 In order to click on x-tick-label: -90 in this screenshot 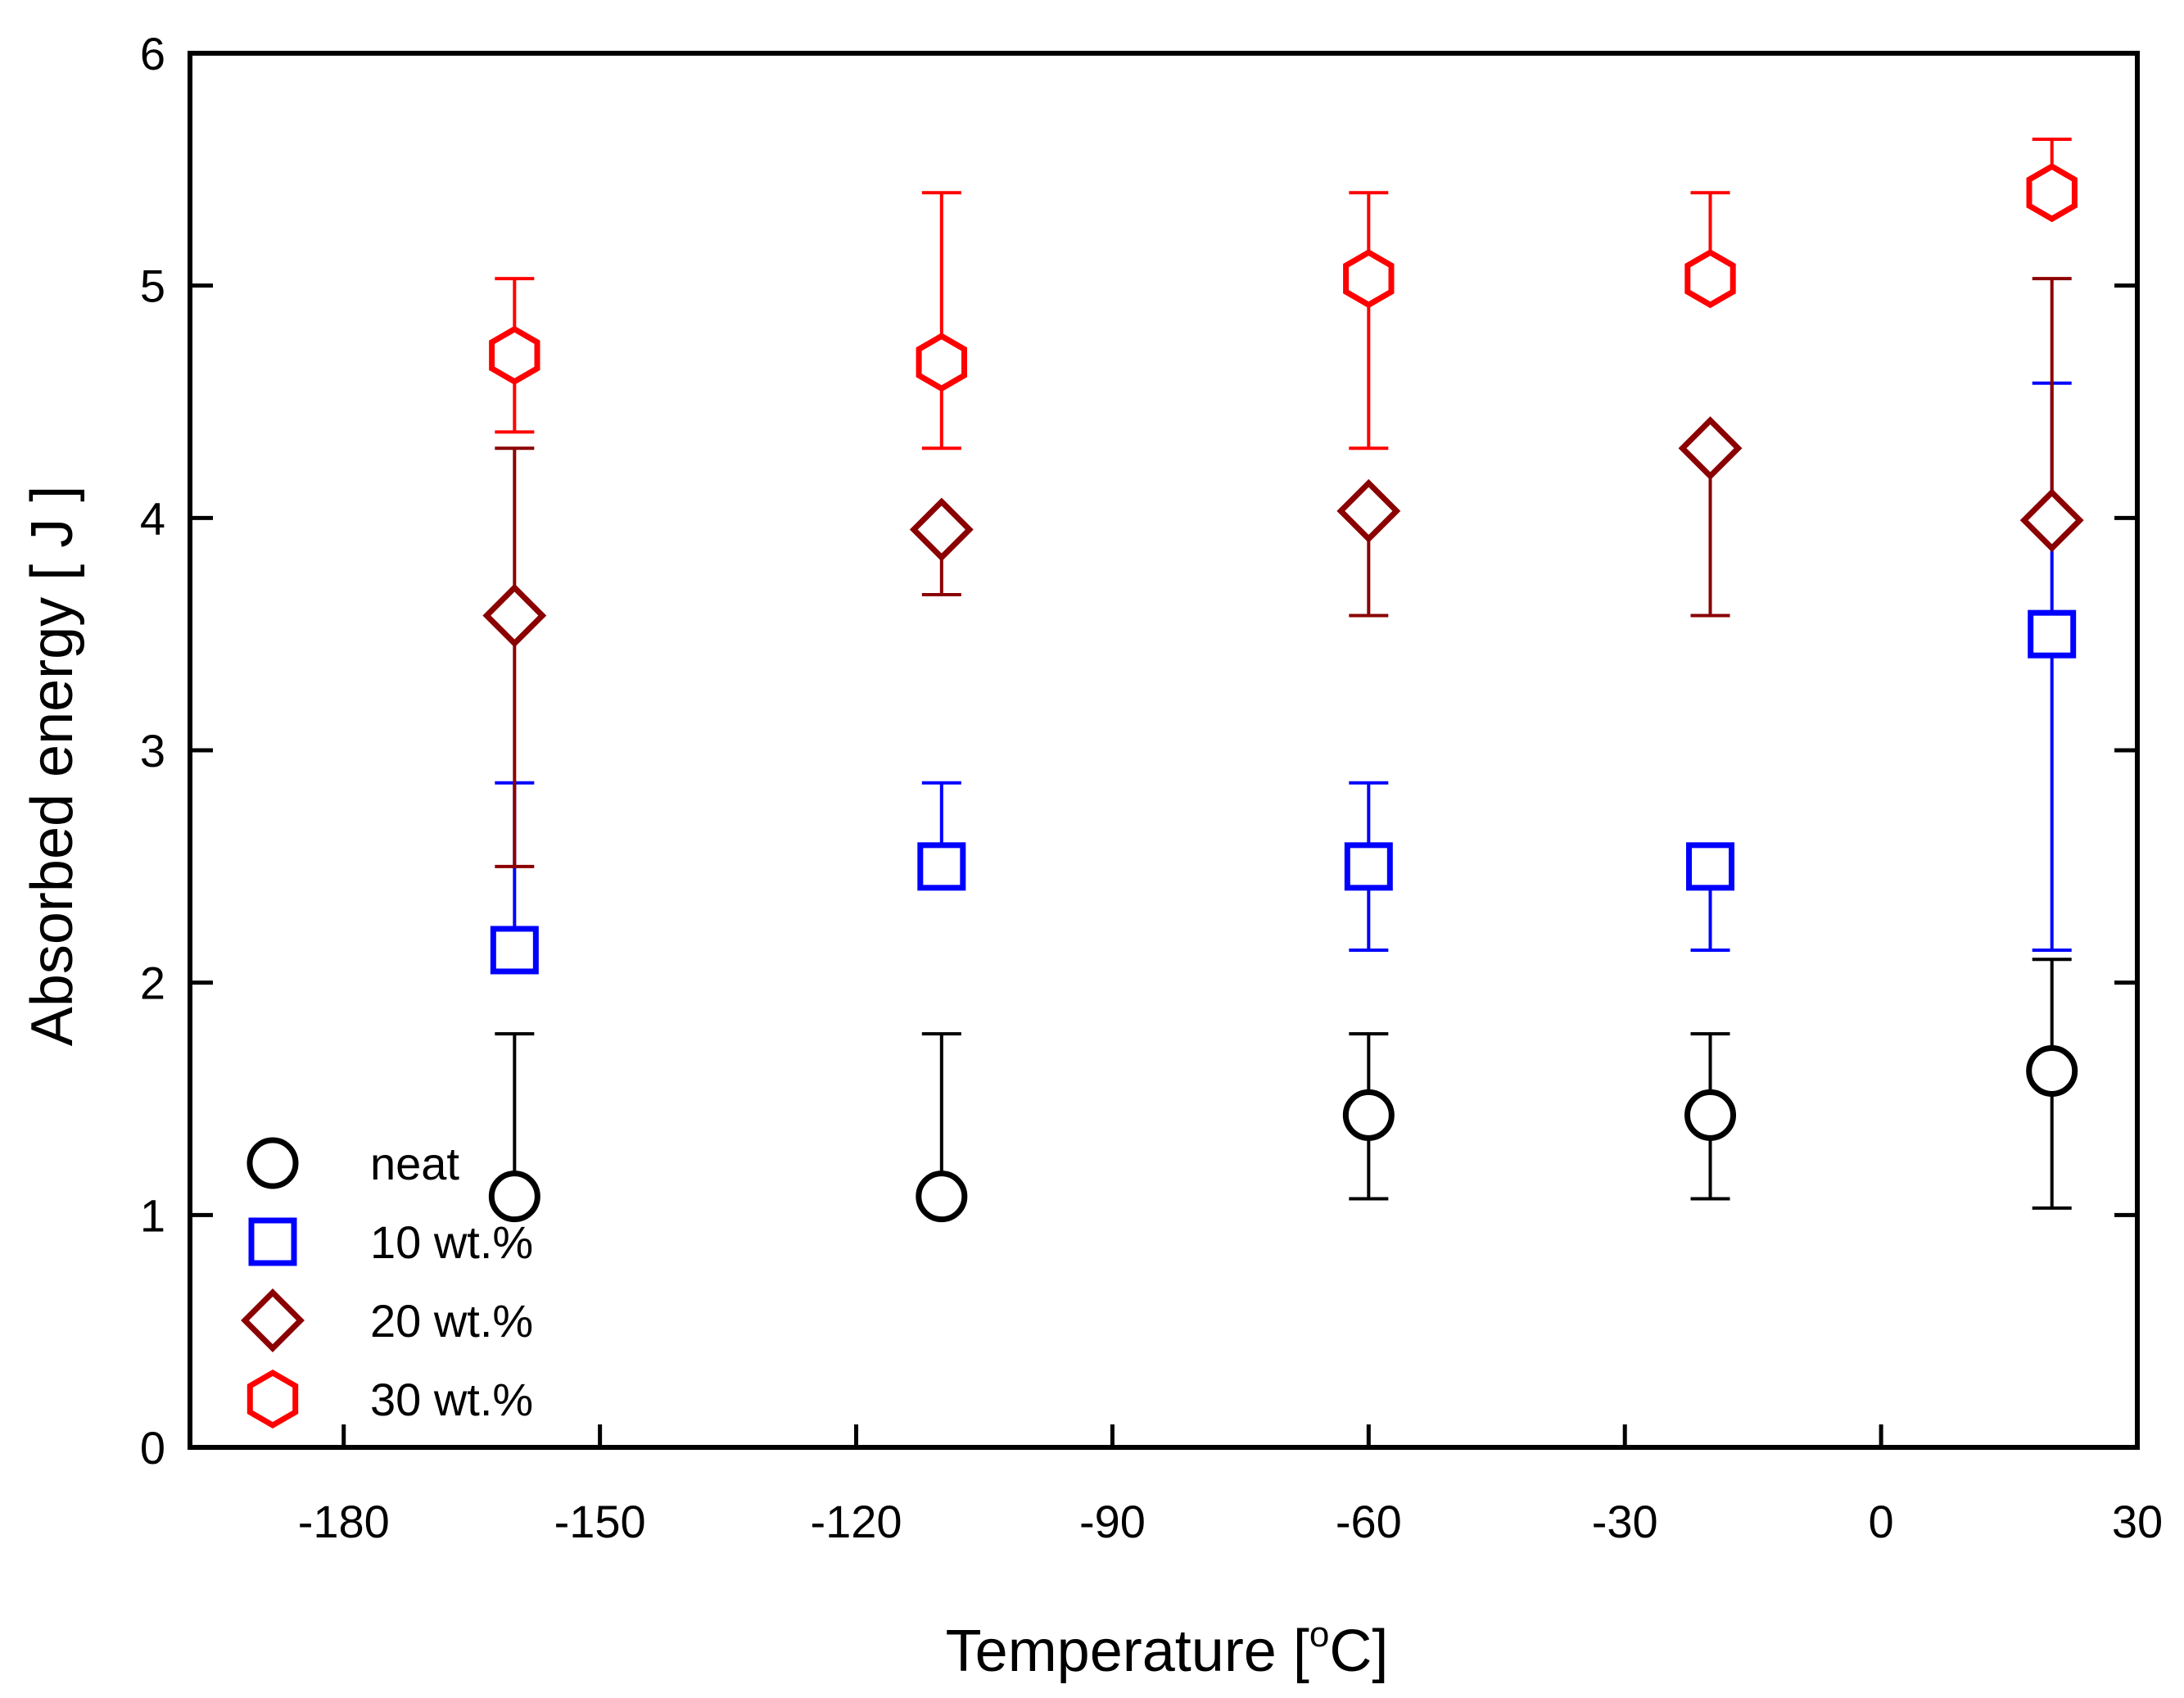, I will do `click(1113, 1522)`.